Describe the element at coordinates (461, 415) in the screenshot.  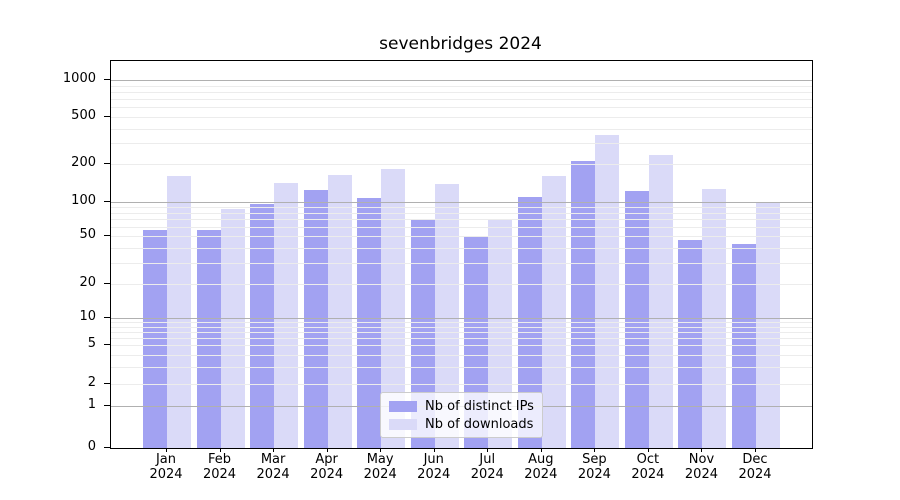
I see `legend: Nb of distinct IPs Nb of downloads` at that location.